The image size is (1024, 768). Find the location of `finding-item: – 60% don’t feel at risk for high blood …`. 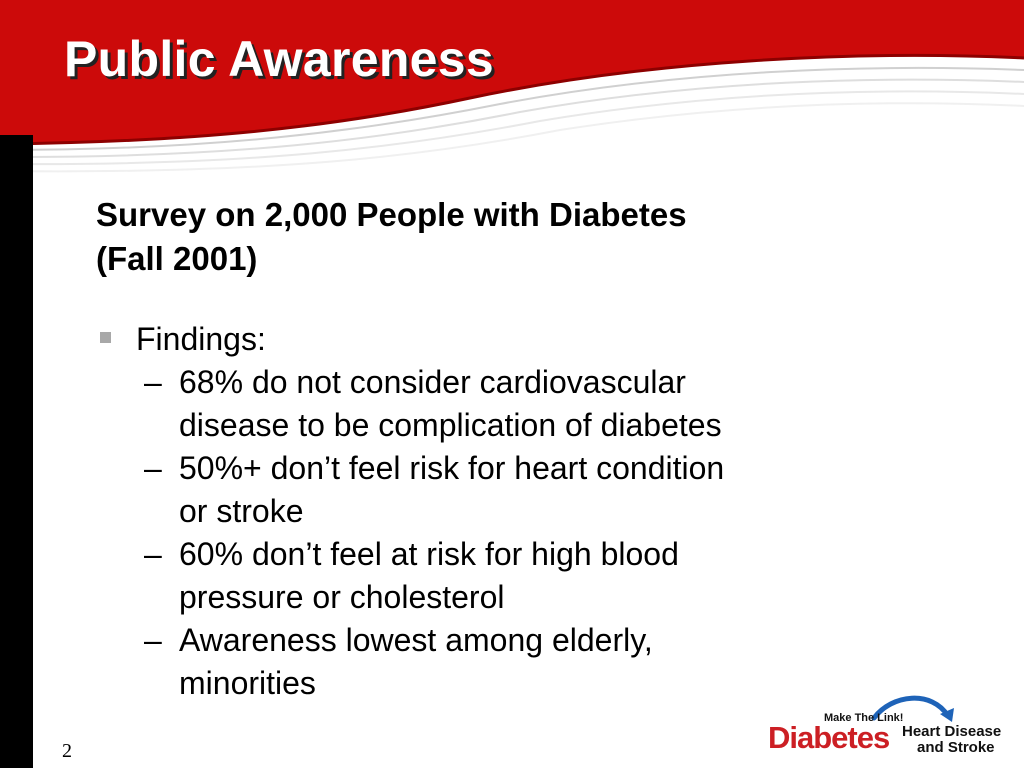

finding-item: – 60% don’t feel at risk for high blood … is located at coordinates (530, 576).